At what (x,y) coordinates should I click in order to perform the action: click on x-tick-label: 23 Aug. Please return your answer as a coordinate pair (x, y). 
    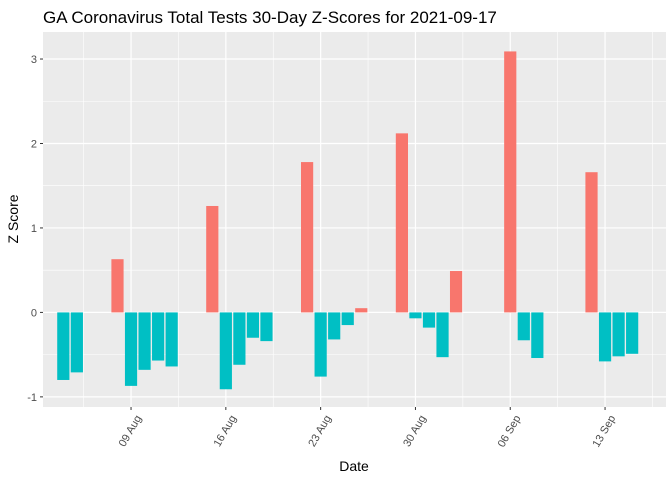
    Looking at the image, I should click on (320, 431).